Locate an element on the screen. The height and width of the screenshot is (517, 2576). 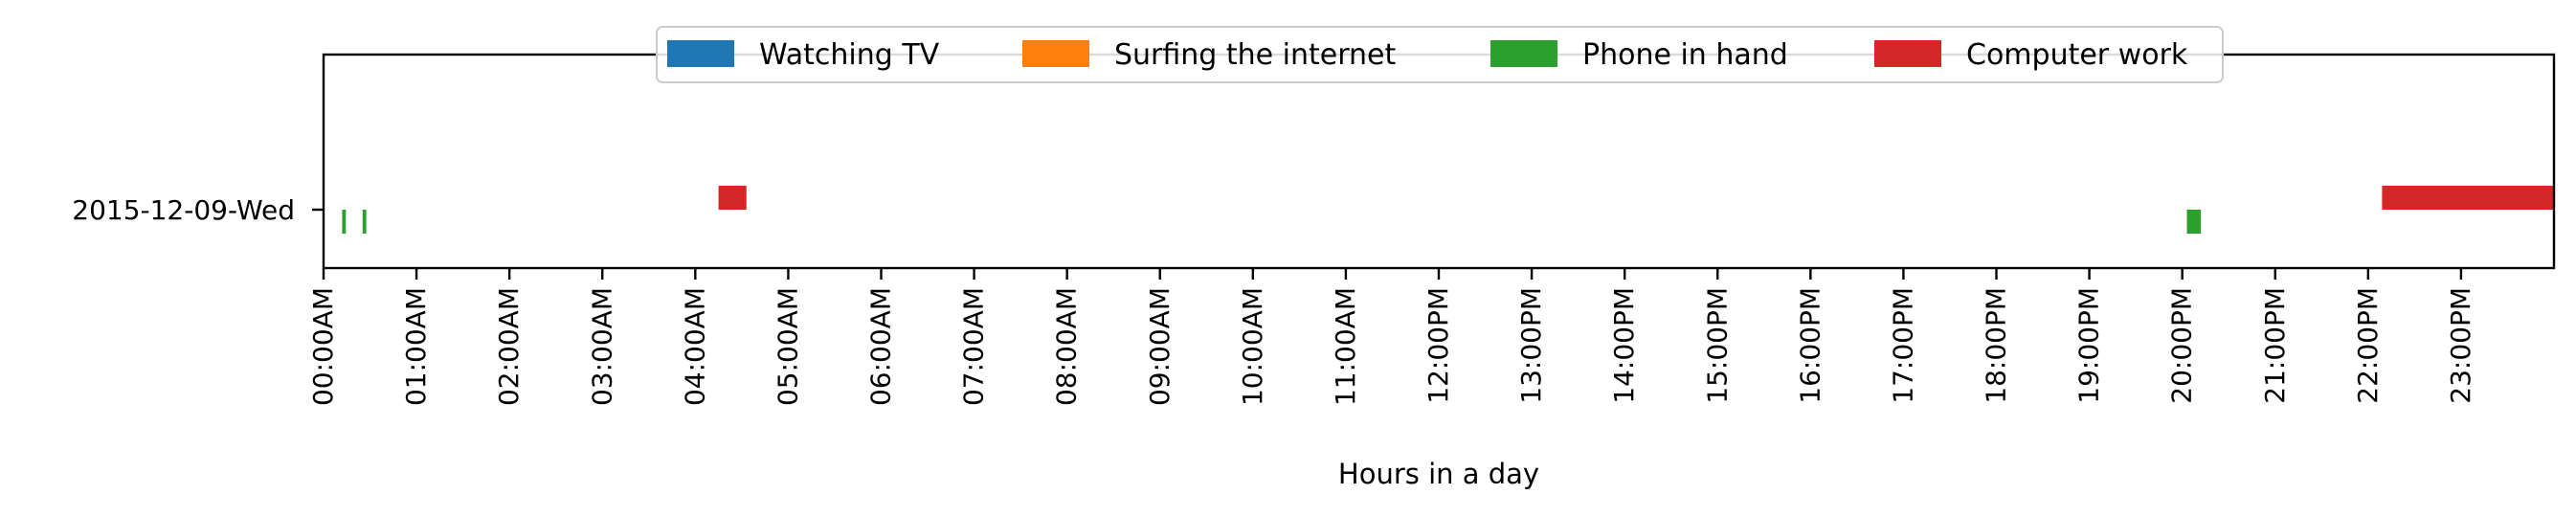
legend-label-watching-tv: Watching TV is located at coordinates (850, 55).